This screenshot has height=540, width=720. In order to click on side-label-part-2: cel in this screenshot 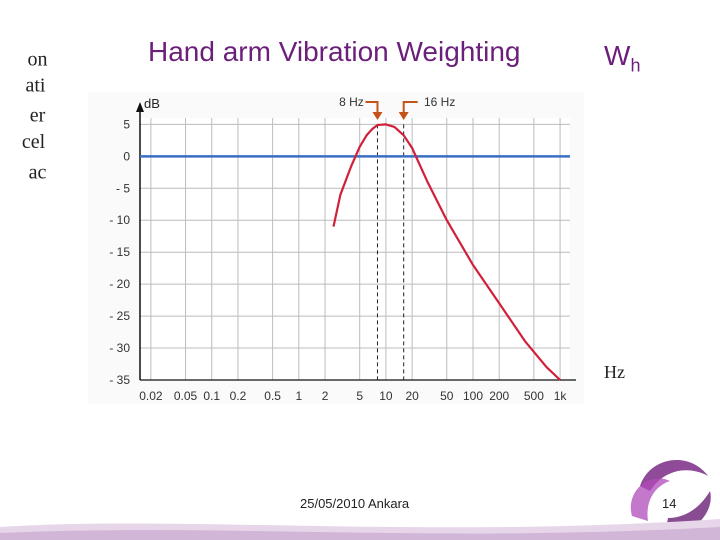, I will do `click(33, 141)`.